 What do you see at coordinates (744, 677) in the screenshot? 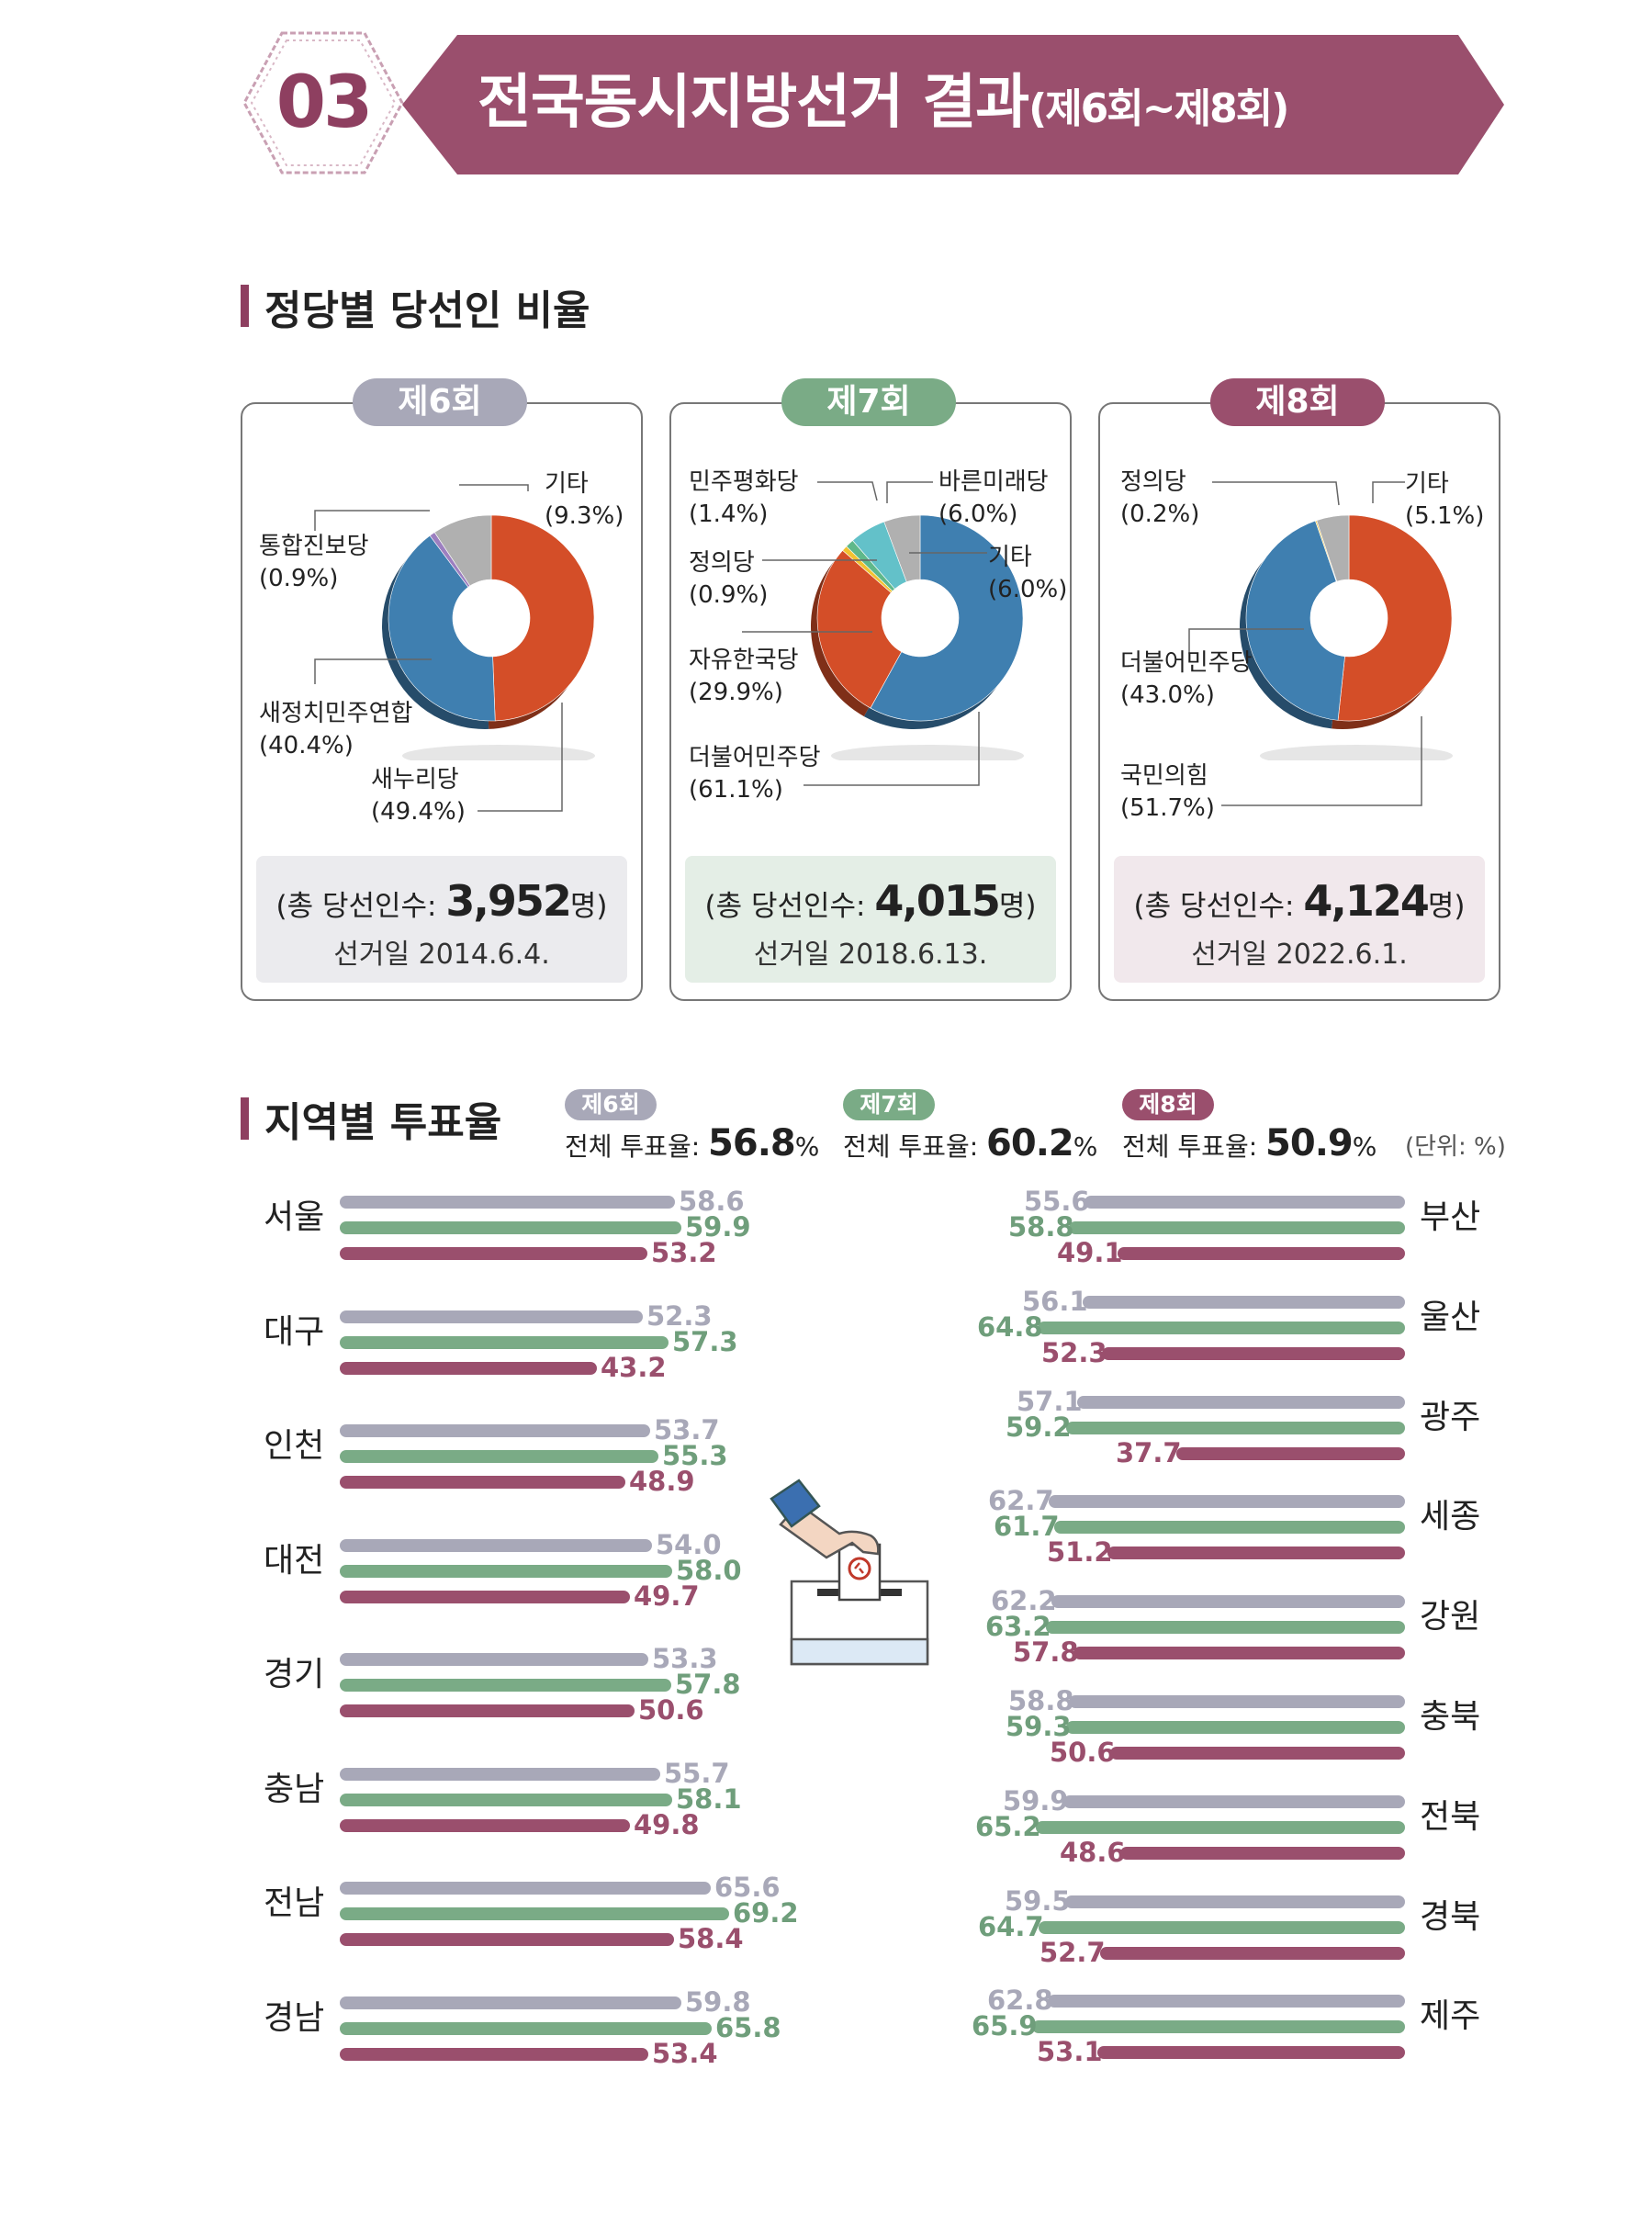
I see `label-e7-lkp: 자유한국당 (29.9%)` at bounding box center [744, 677].